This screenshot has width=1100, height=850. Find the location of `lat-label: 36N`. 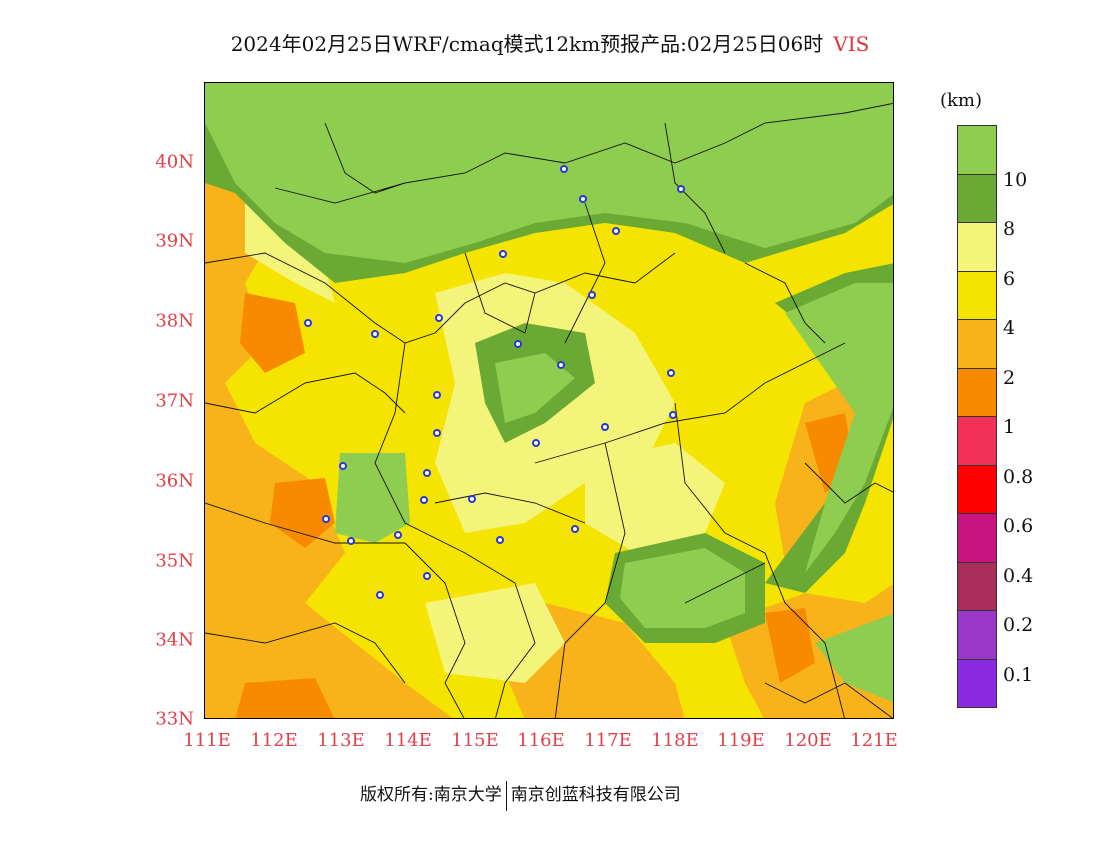

lat-label: 36N is located at coordinates (174, 481).